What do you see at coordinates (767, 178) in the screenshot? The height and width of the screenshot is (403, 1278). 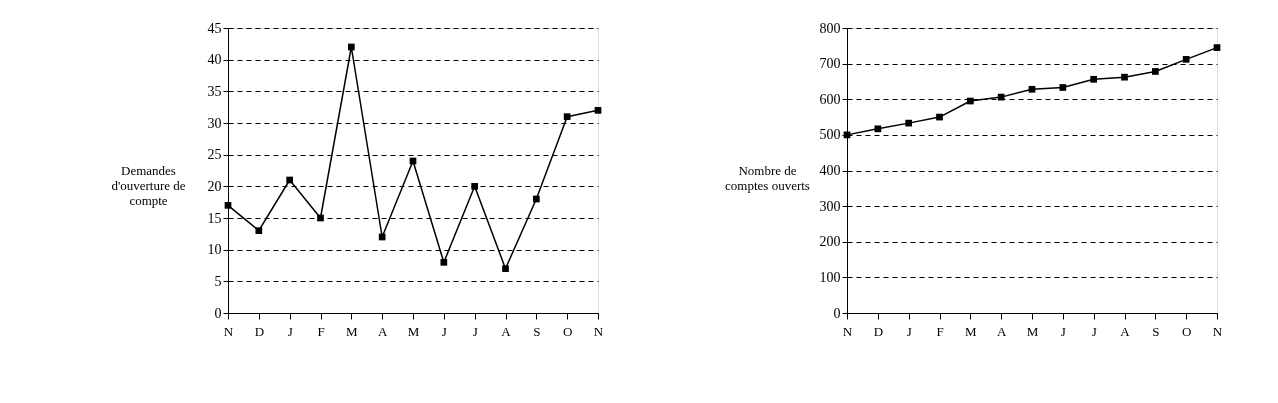 I see `y-axis-title: Nombre de comptes ouverts` at bounding box center [767, 178].